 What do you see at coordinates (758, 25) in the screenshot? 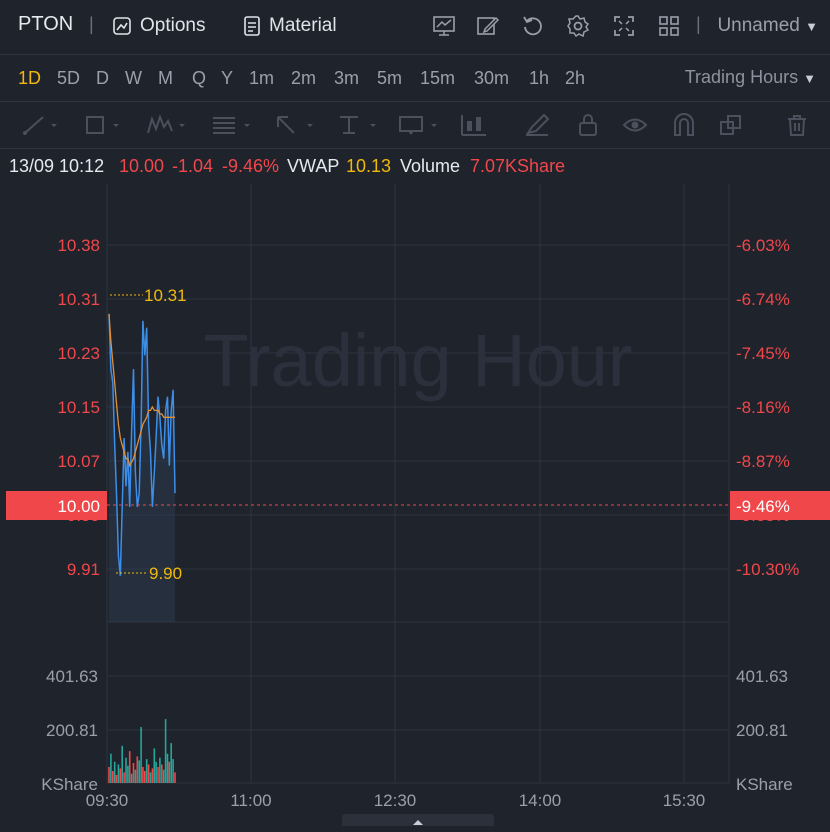
I see `layout-name: Unnamed` at bounding box center [758, 25].